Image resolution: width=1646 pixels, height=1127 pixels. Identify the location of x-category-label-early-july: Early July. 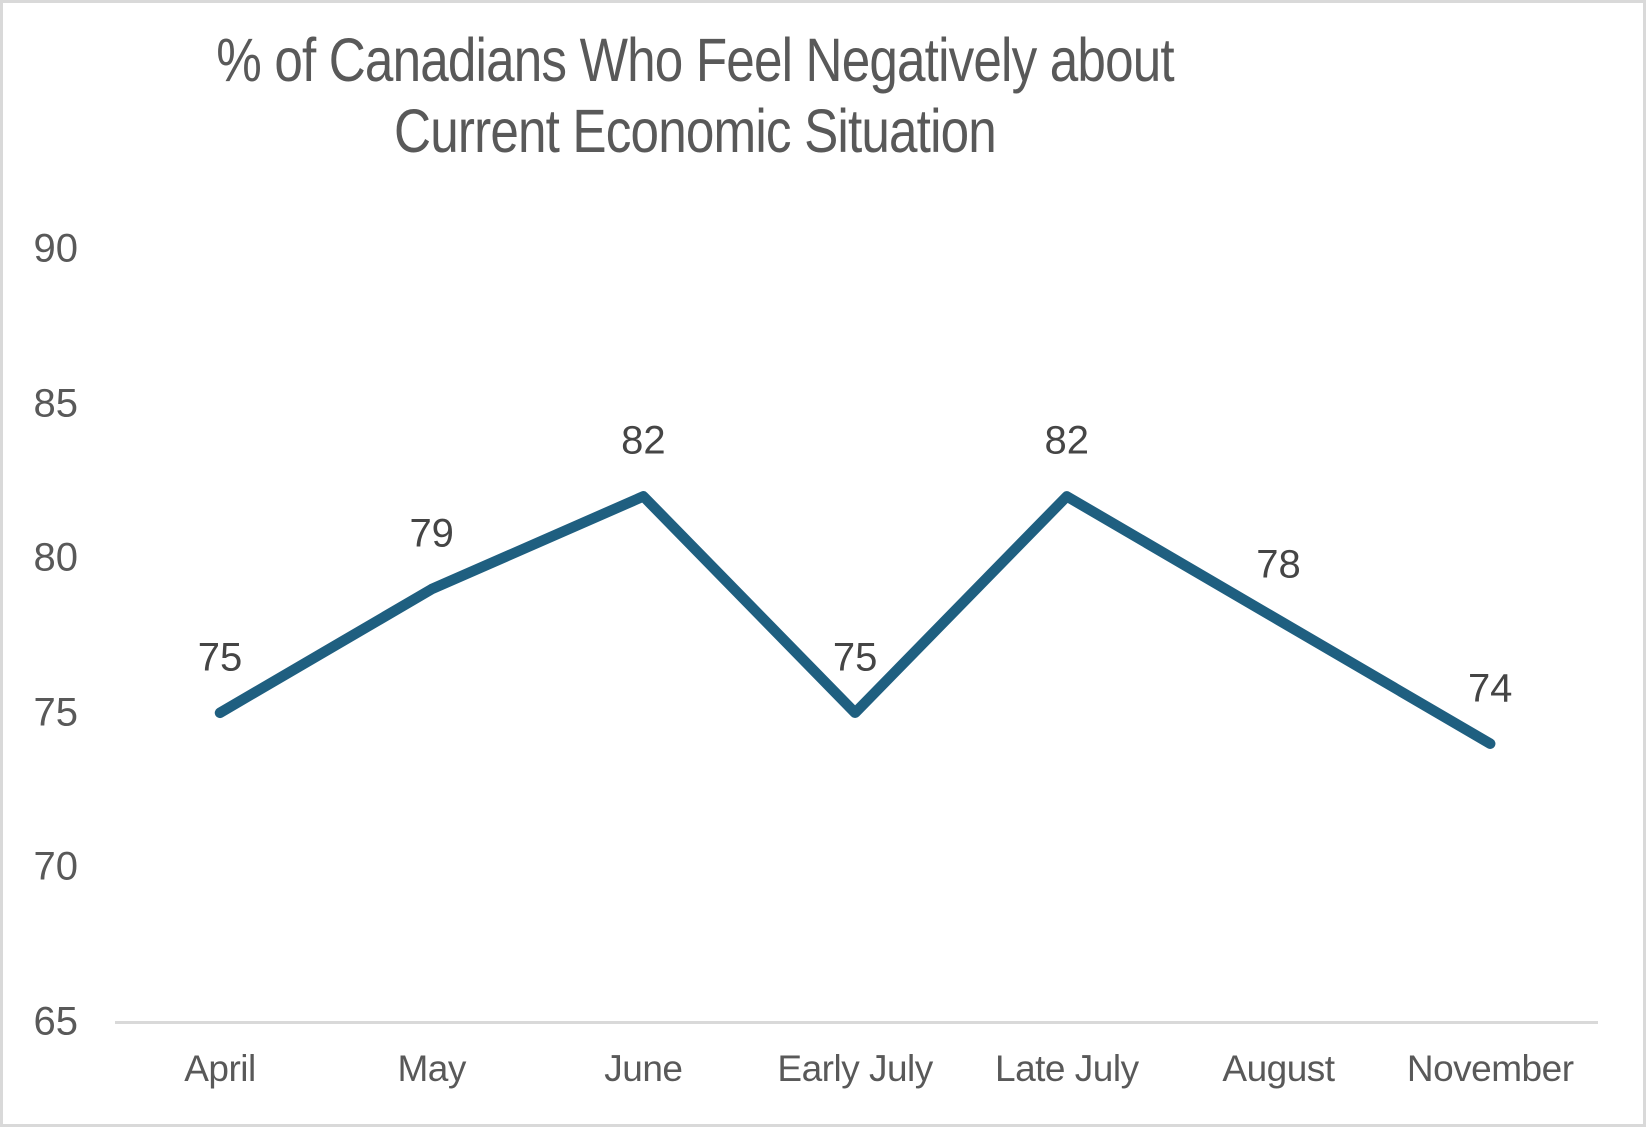
(855, 1068).